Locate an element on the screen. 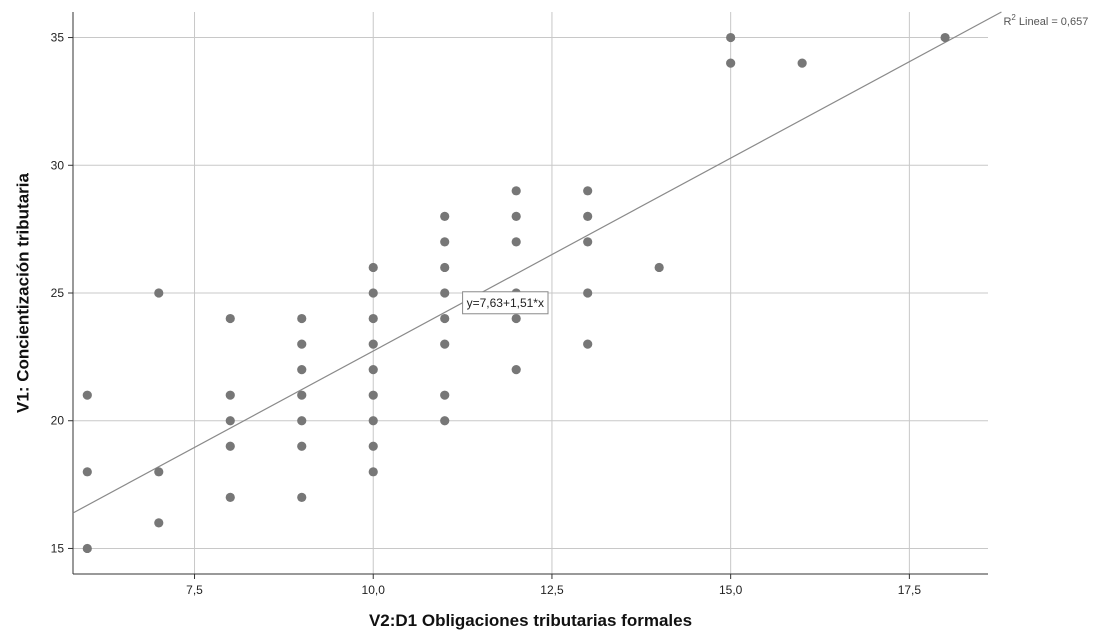 The height and width of the screenshot is (640, 1105). x-tick-label: 10,0 is located at coordinates (374, 590).